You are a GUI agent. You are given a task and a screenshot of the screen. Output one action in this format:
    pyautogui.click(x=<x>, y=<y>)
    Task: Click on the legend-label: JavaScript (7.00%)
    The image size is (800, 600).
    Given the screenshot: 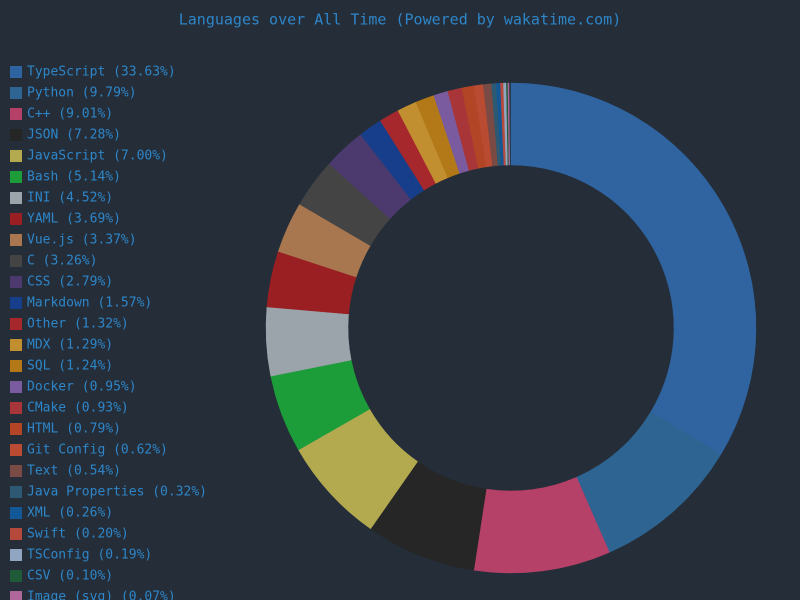 What is the action you would take?
    pyautogui.click(x=97, y=156)
    